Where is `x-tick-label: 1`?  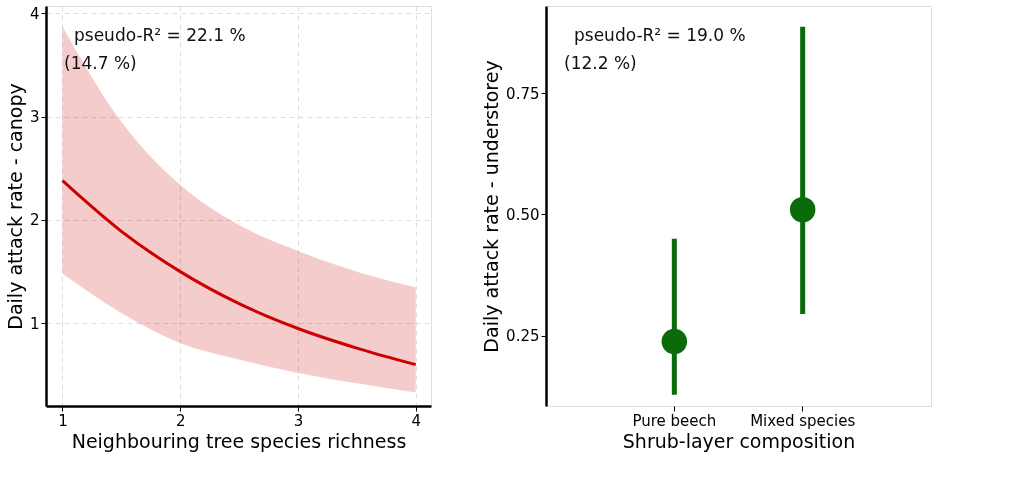
x-tick-label: 1 is located at coordinates (63, 420).